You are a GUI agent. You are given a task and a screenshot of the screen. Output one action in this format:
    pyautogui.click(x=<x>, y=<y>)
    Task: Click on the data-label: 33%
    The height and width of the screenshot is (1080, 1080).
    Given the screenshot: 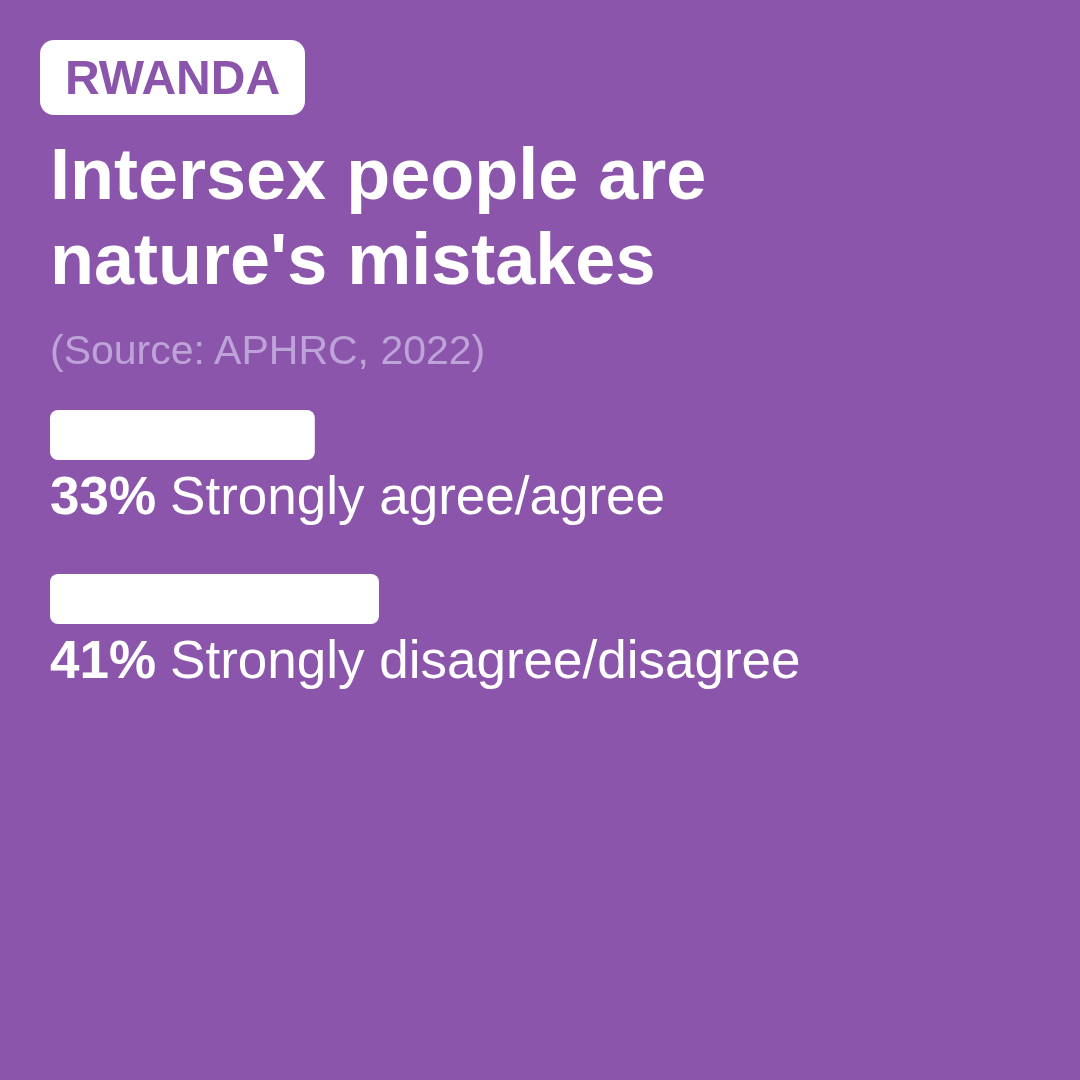 What is the action you would take?
    pyautogui.click(x=103, y=495)
    